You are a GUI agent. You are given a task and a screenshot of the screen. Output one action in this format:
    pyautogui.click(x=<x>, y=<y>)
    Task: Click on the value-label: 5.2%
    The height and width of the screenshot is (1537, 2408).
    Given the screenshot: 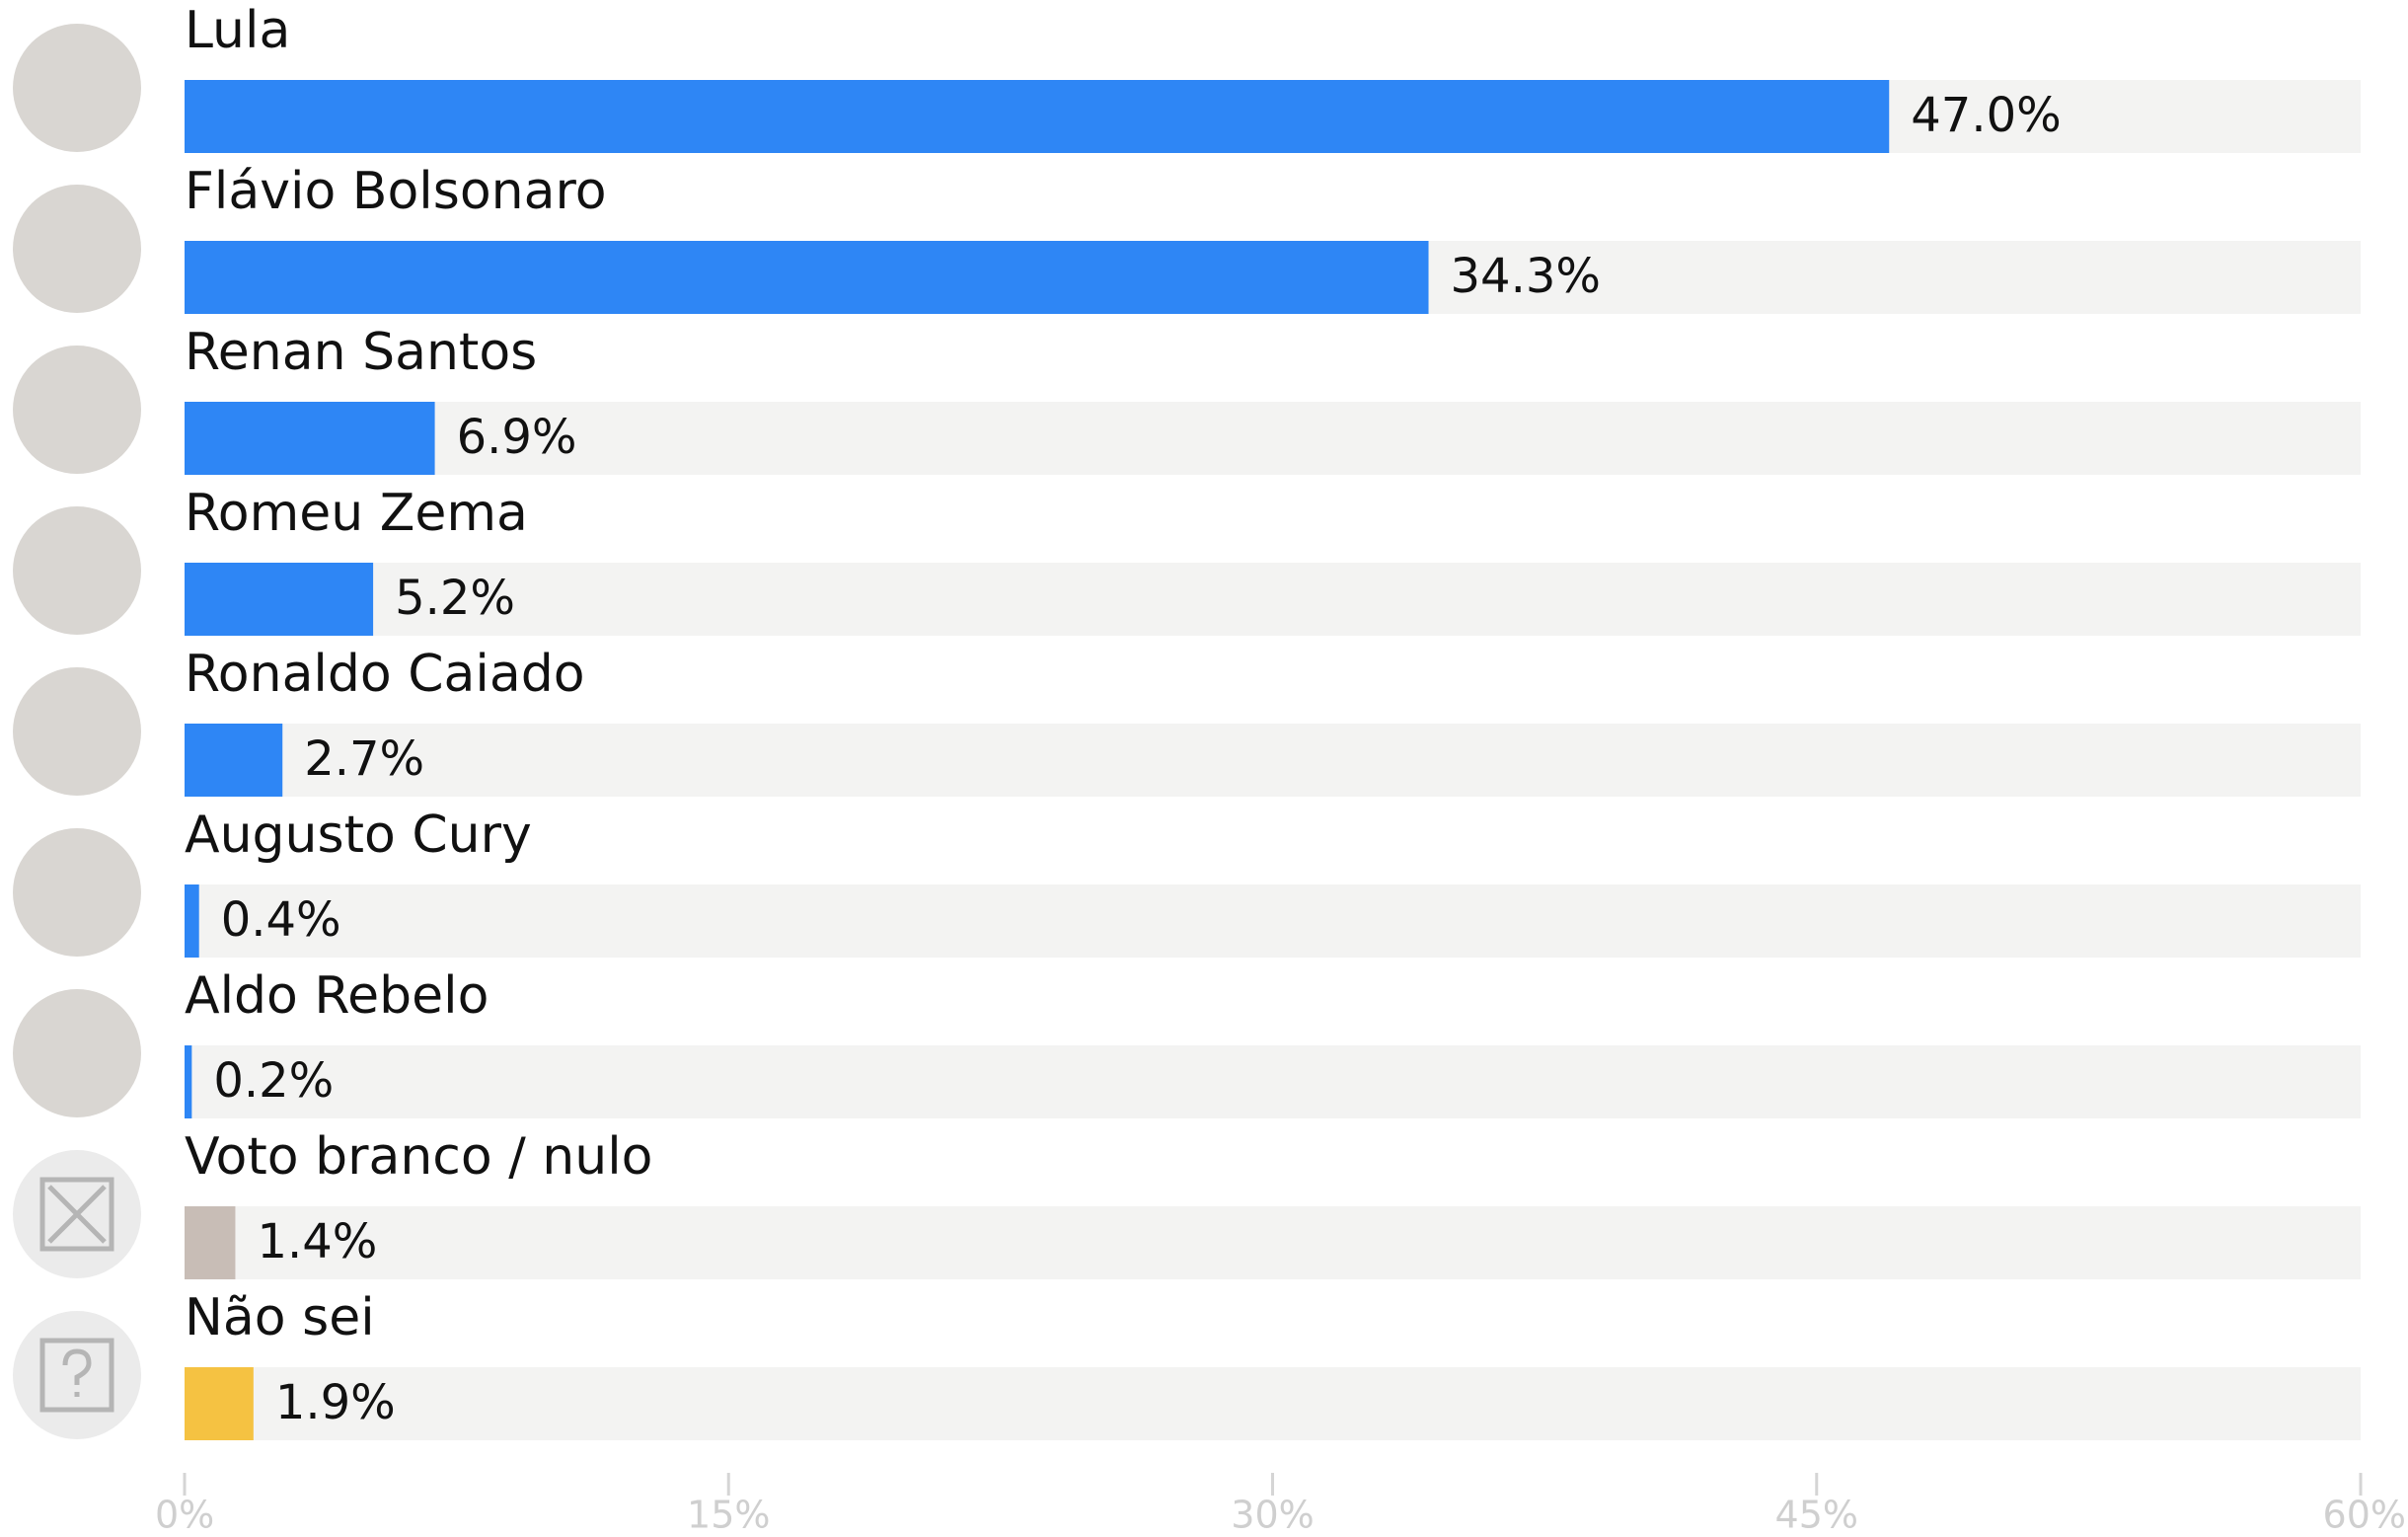 What is the action you would take?
    pyautogui.click(x=455, y=598)
    